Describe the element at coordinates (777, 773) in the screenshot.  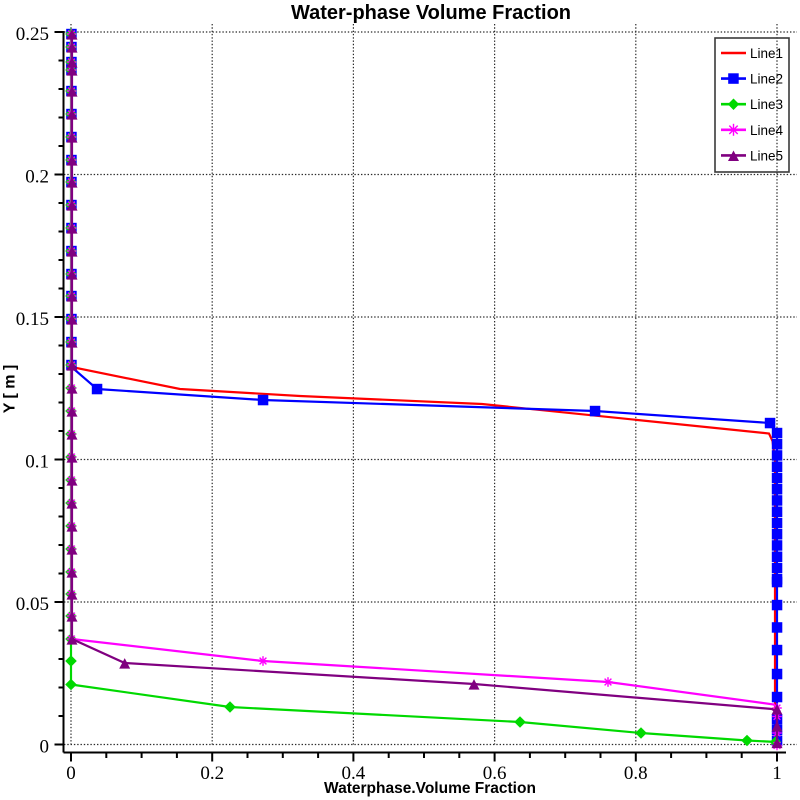
I see `svg-text: 1` at that location.